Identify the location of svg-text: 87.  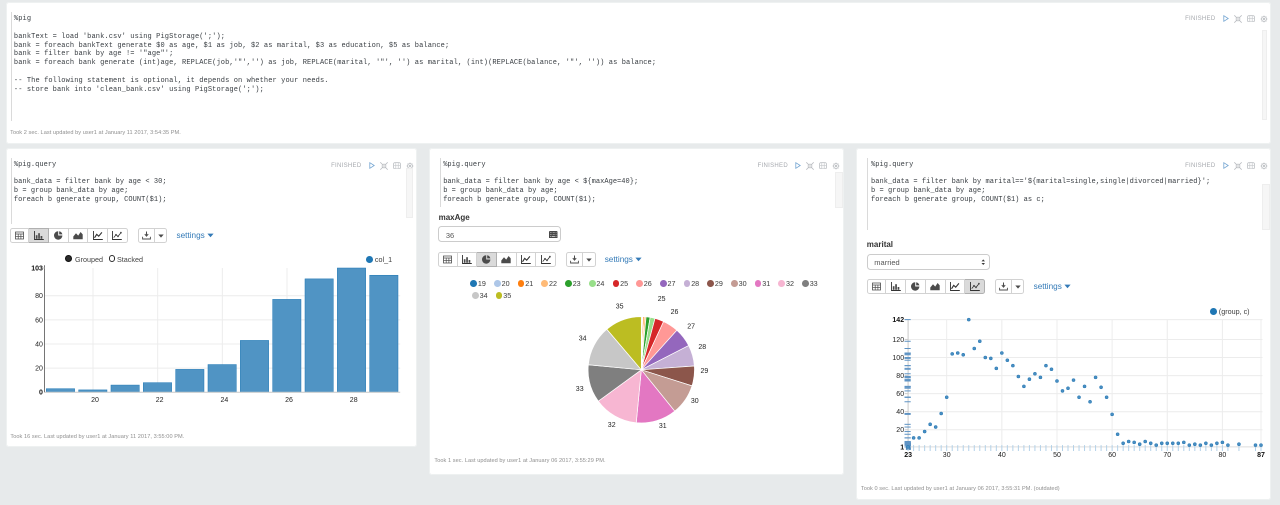
(1261, 455).